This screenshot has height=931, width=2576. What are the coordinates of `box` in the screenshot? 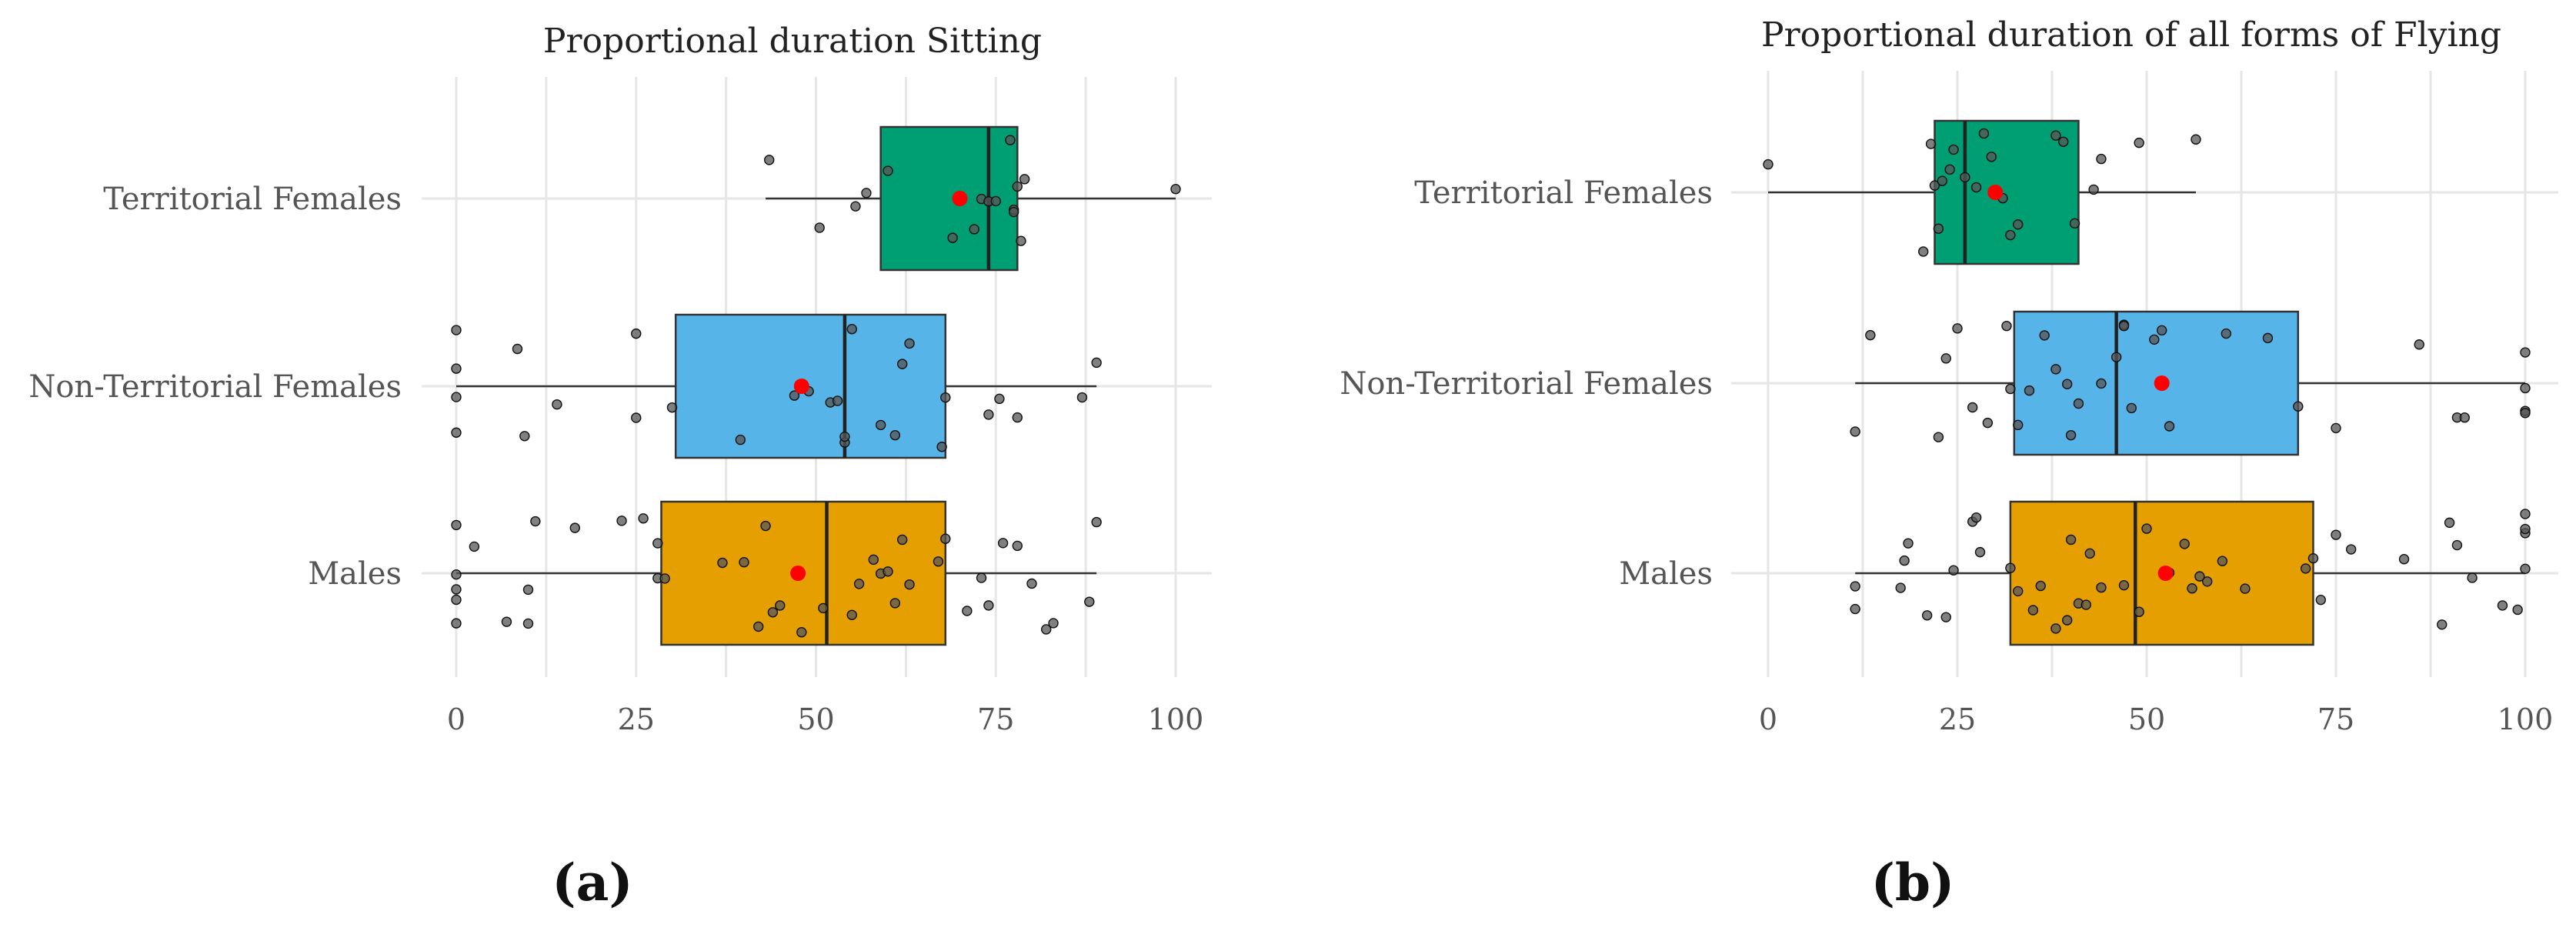 It's located at (2007, 192).